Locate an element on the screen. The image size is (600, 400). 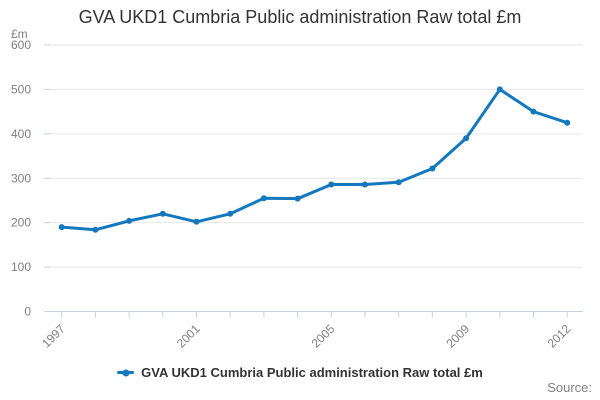
x-tick-label: 1997 is located at coordinates (53, 335).